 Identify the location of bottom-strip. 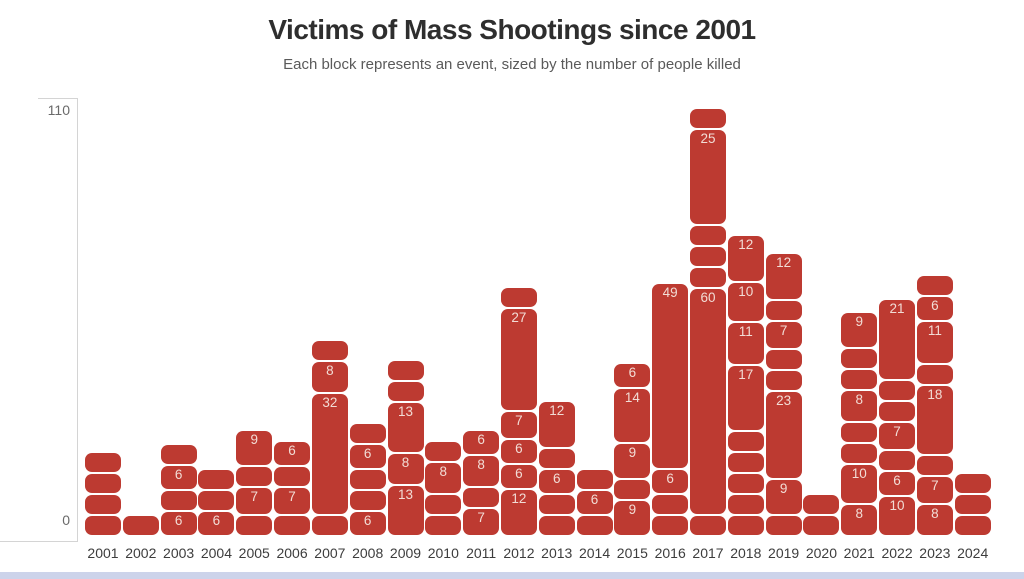
(512, 575).